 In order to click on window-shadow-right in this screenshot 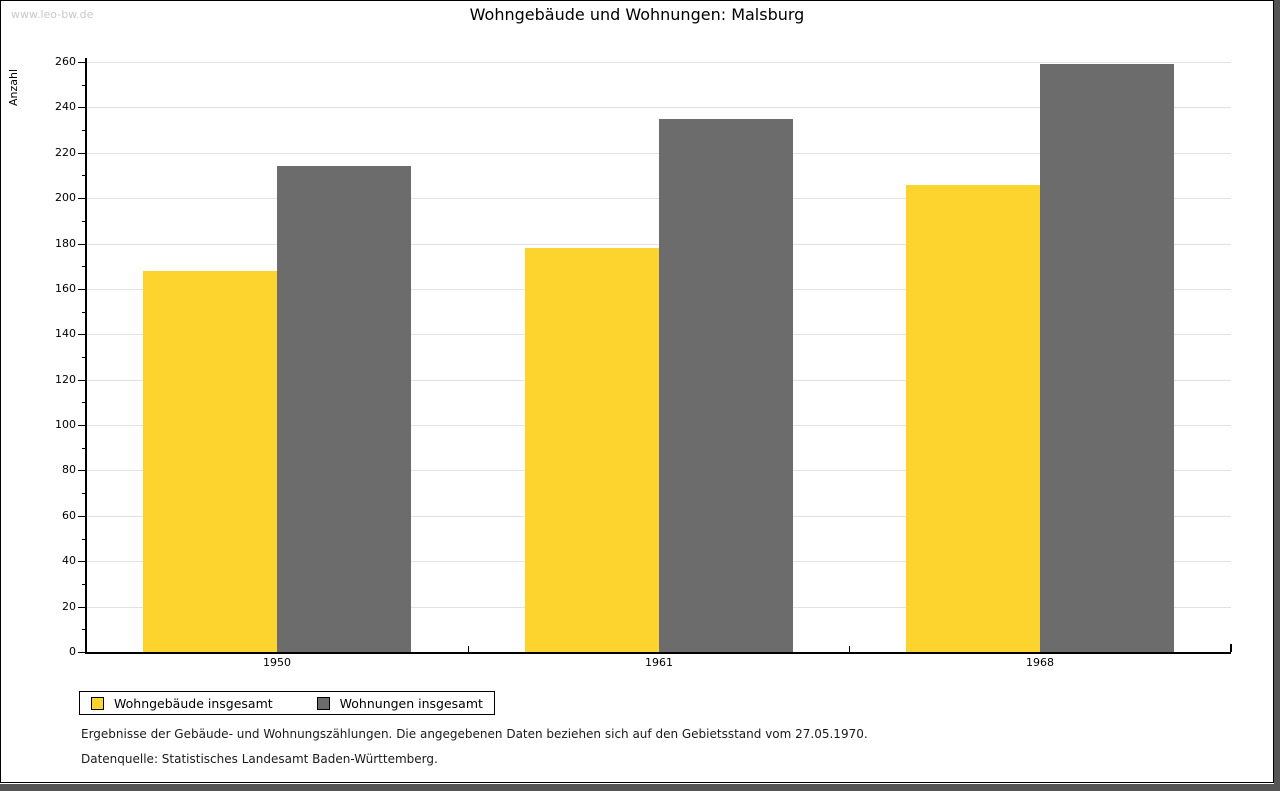, I will do `click(1277, 395)`.